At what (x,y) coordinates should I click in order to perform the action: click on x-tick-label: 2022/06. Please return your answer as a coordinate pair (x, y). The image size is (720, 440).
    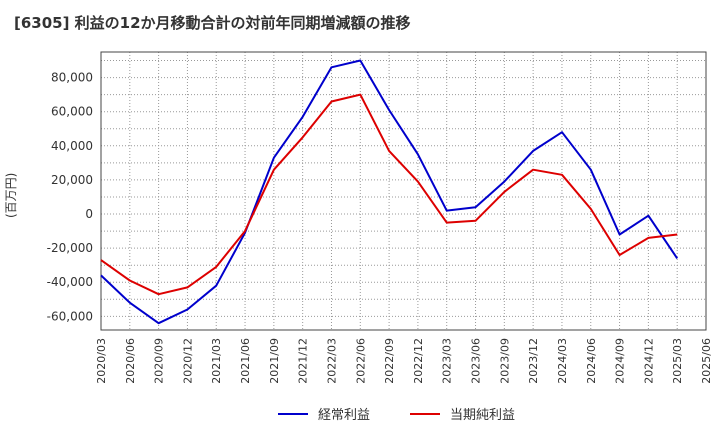
    Looking at the image, I should click on (360, 361).